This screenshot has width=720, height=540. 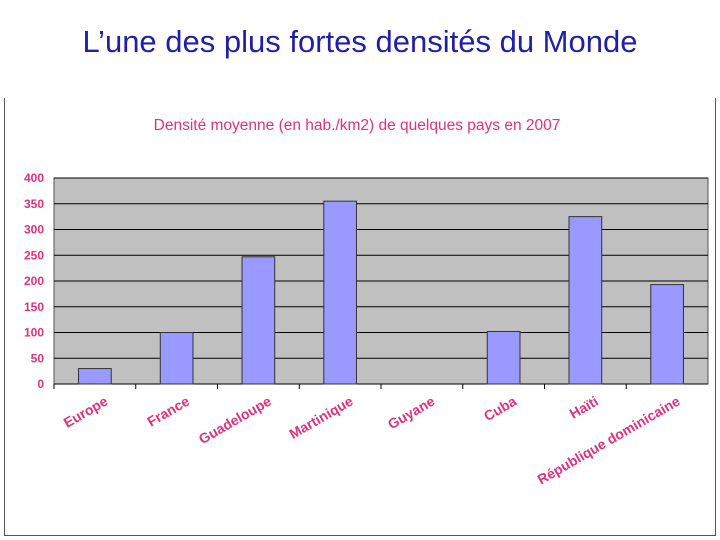 I want to click on x-tick-label: Haïti, so click(x=584, y=407).